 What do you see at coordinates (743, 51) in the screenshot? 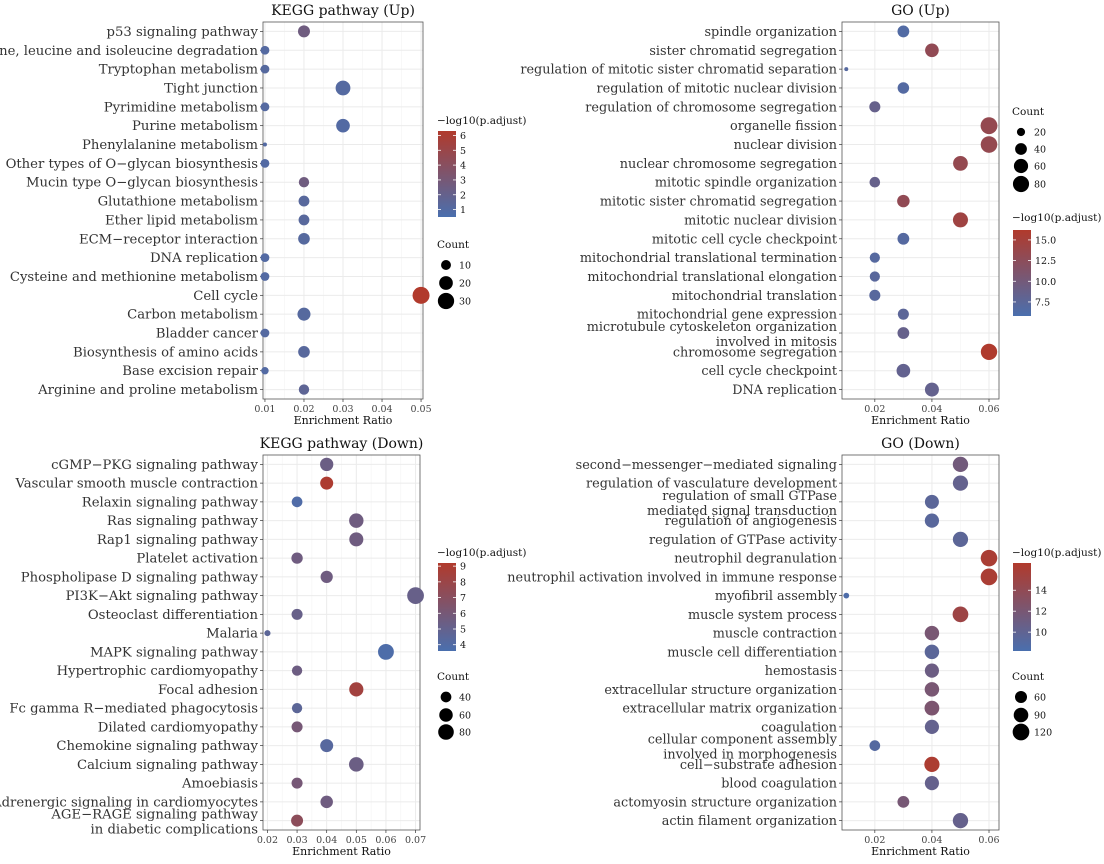
I see `y-tick-label: sister chromatid segregation` at bounding box center [743, 51].